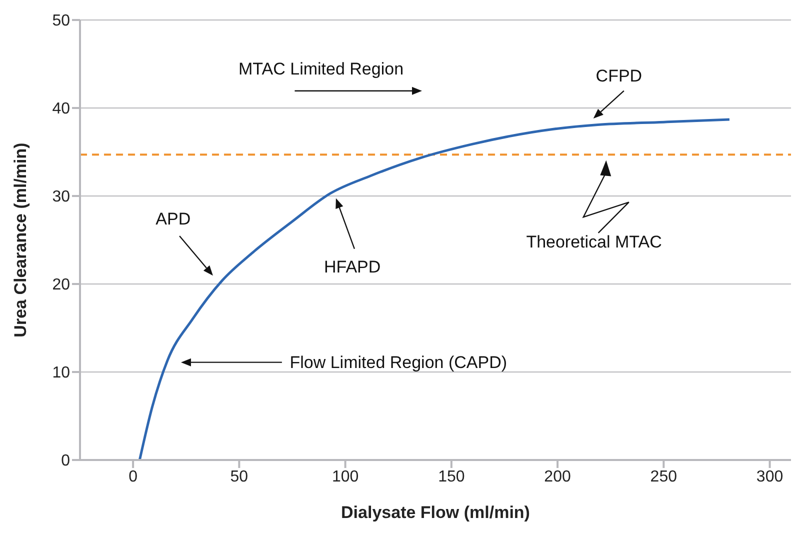 This screenshot has width=809, height=533. Describe the element at coordinates (619, 76) in the screenshot. I see `annotation: CFPD` at that location.